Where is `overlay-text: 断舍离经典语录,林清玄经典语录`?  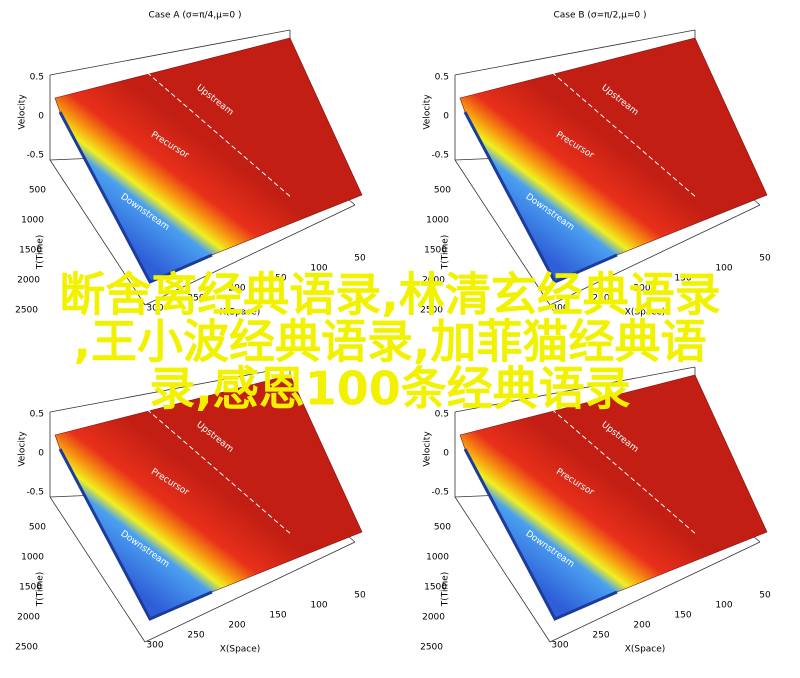
overlay-text: 断舍离经典语录,林清玄经典语录 is located at coordinates (389, 295).